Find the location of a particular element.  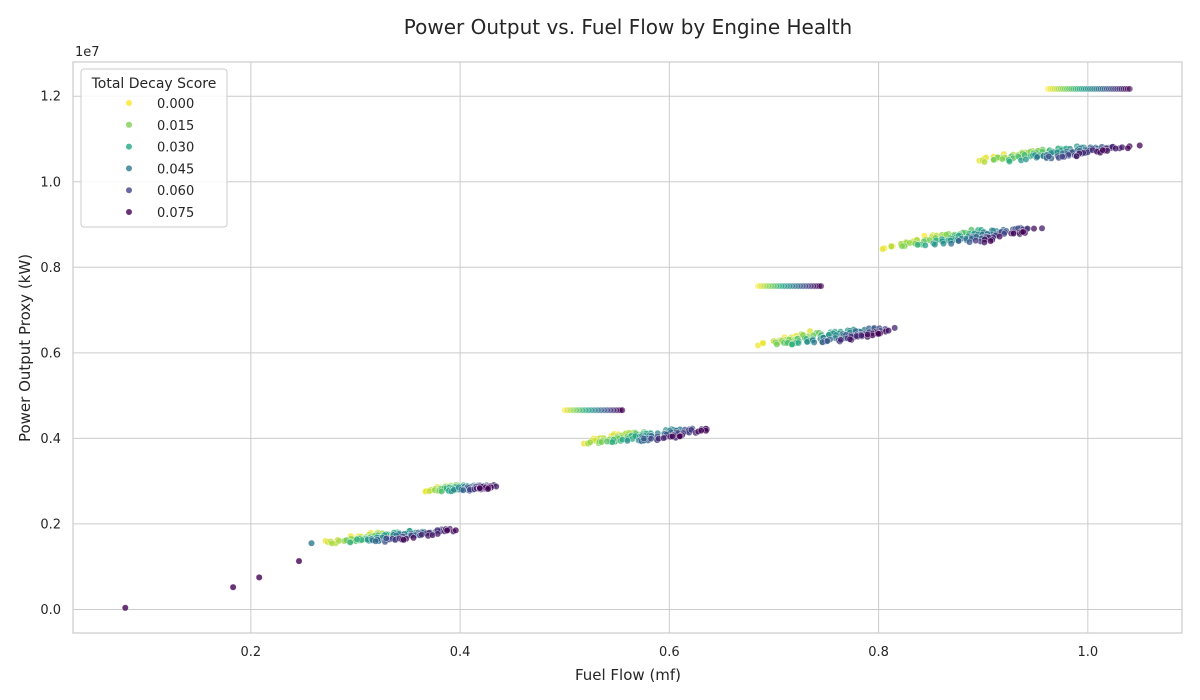

legend-label: 0.015 is located at coordinates (175, 126).